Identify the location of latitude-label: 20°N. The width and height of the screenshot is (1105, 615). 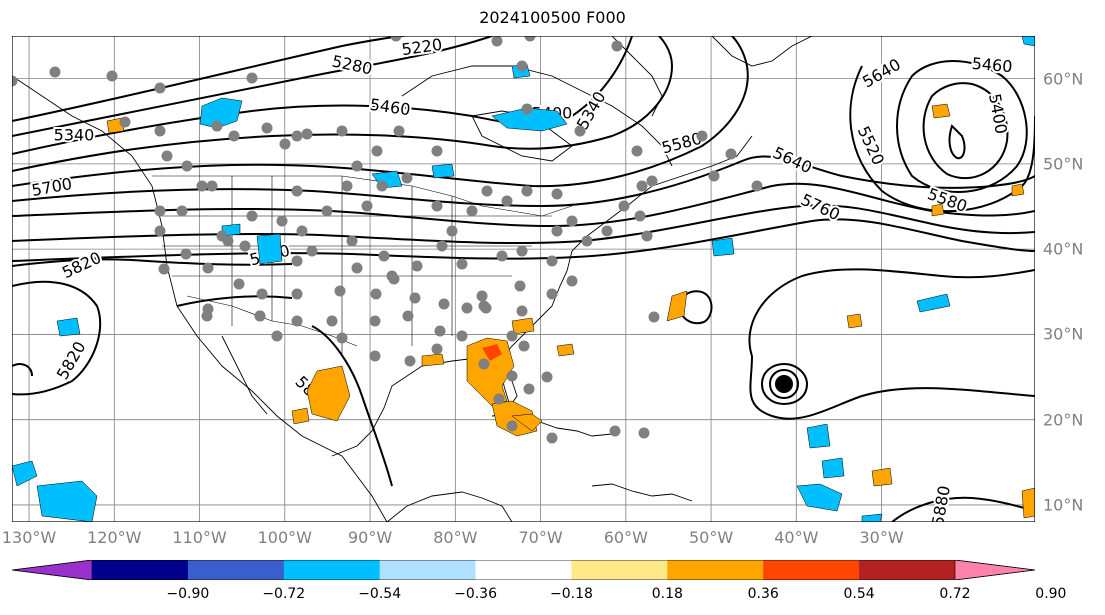
(1063, 420).